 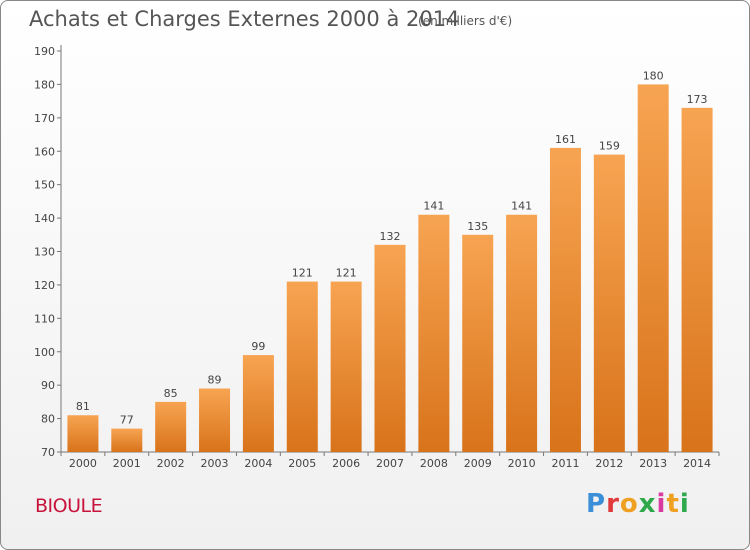 What do you see at coordinates (48, 385) in the screenshot?
I see `y-tick-label: 90` at bounding box center [48, 385].